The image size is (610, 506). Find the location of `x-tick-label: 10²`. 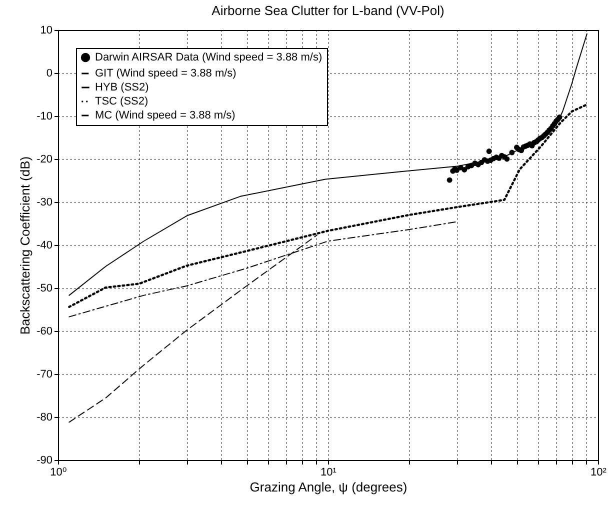

x-tick-label: 10² is located at coordinates (598, 472).